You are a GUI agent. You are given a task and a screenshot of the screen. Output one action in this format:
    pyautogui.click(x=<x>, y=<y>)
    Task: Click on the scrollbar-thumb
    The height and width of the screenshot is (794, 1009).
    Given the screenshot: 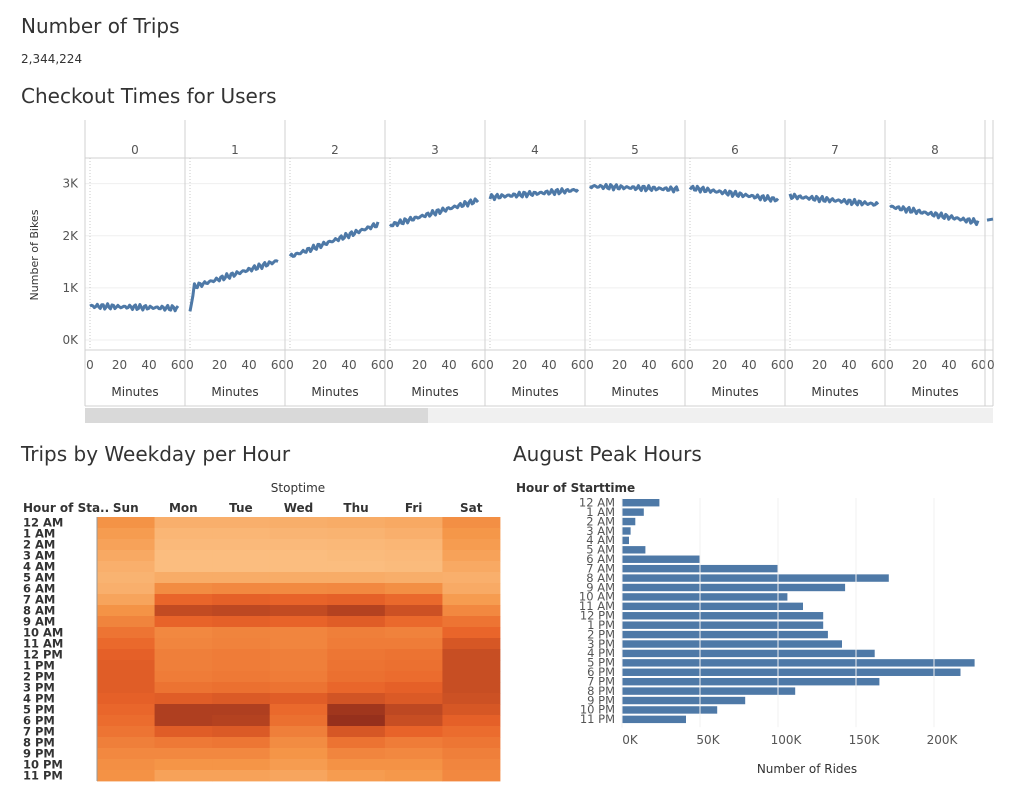 What is the action you would take?
    pyautogui.click(x=256, y=415)
    